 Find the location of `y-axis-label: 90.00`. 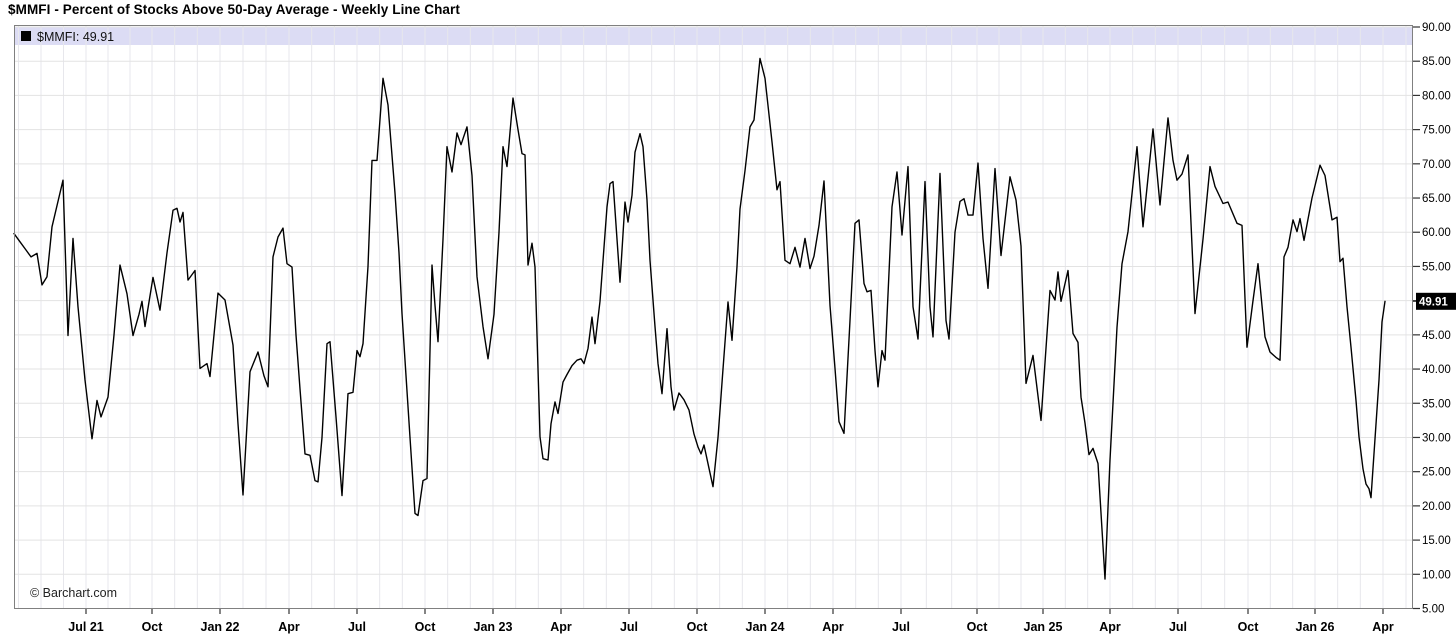

y-axis-label: 90.00 is located at coordinates (1436, 28).